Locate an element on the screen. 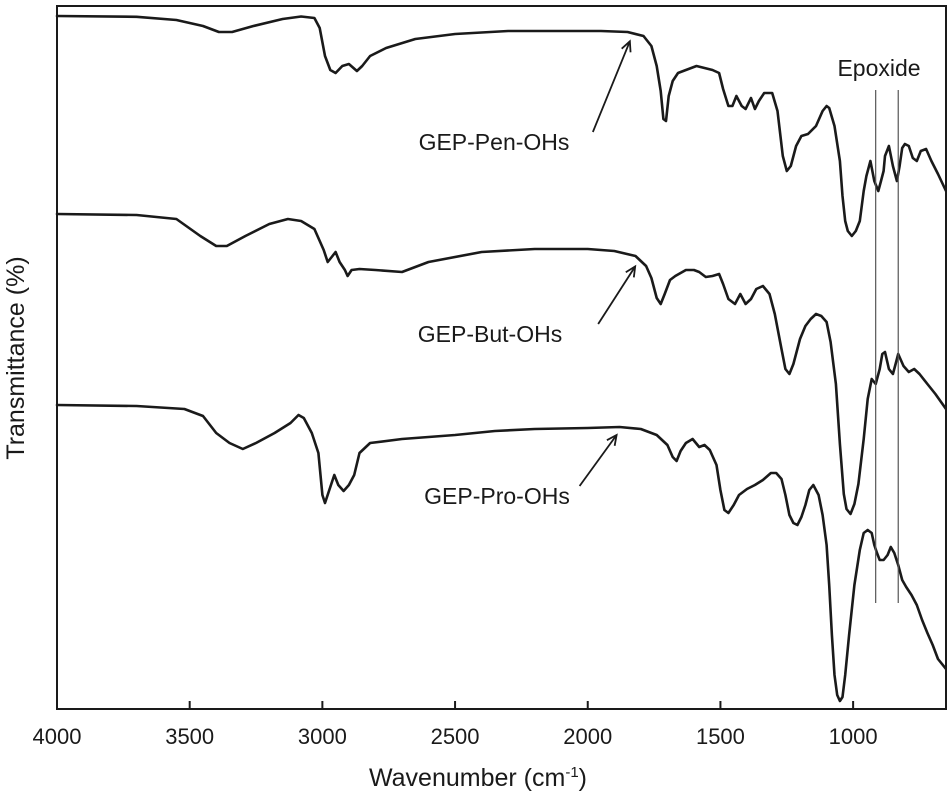 The image size is (947, 806). x-axis-title: Wavenumber (cm-1) is located at coordinates (478, 778).